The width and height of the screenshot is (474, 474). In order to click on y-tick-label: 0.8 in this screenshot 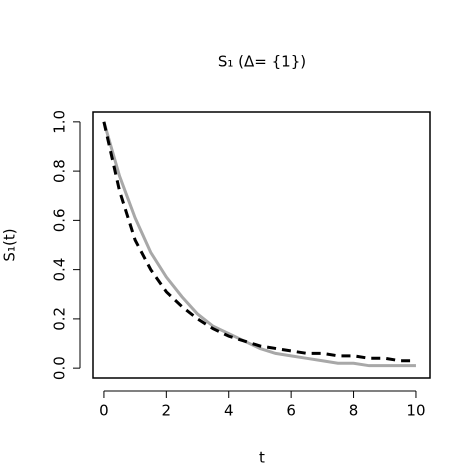, I will do `click(60, 171)`.